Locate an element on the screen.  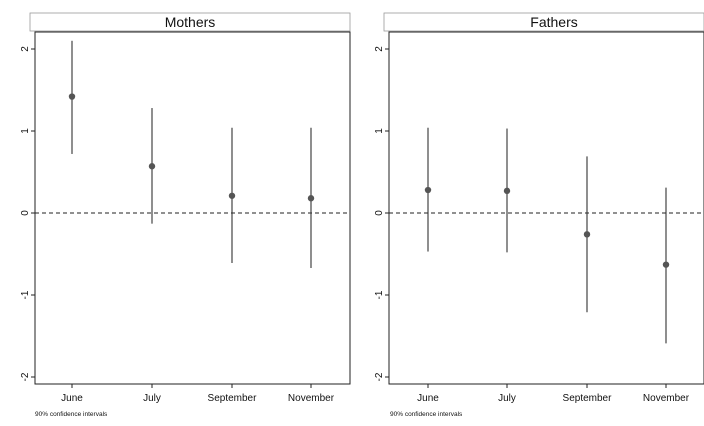
fathers-ytick-label: -1 is located at coordinates (379, 294).